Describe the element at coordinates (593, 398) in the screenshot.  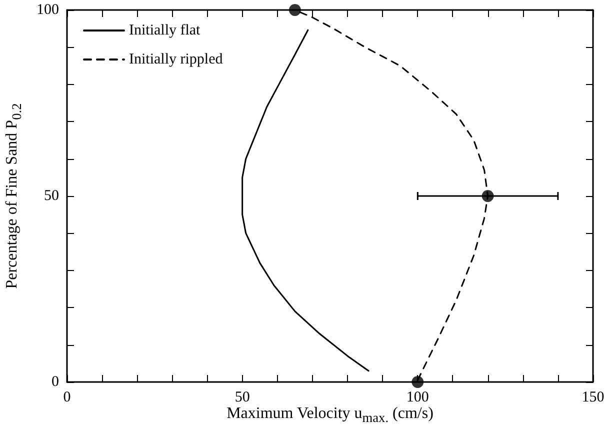
I see `x-tick-label: 150` at that location.